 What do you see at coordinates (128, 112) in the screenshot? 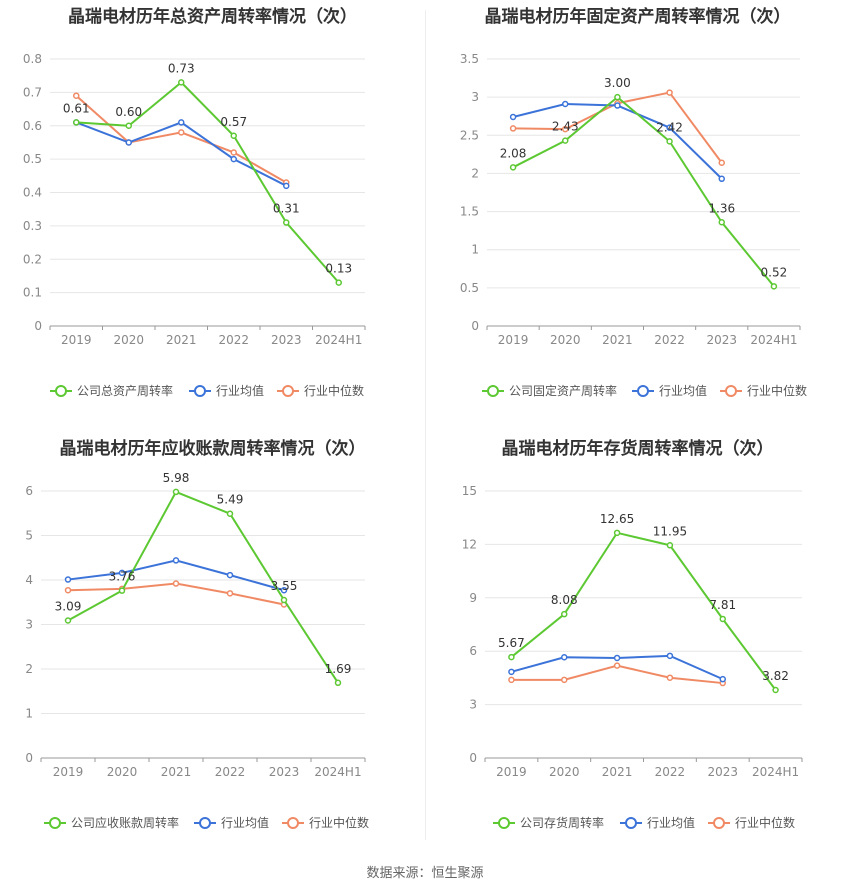
I see `data-label: 0.60` at bounding box center [128, 112].